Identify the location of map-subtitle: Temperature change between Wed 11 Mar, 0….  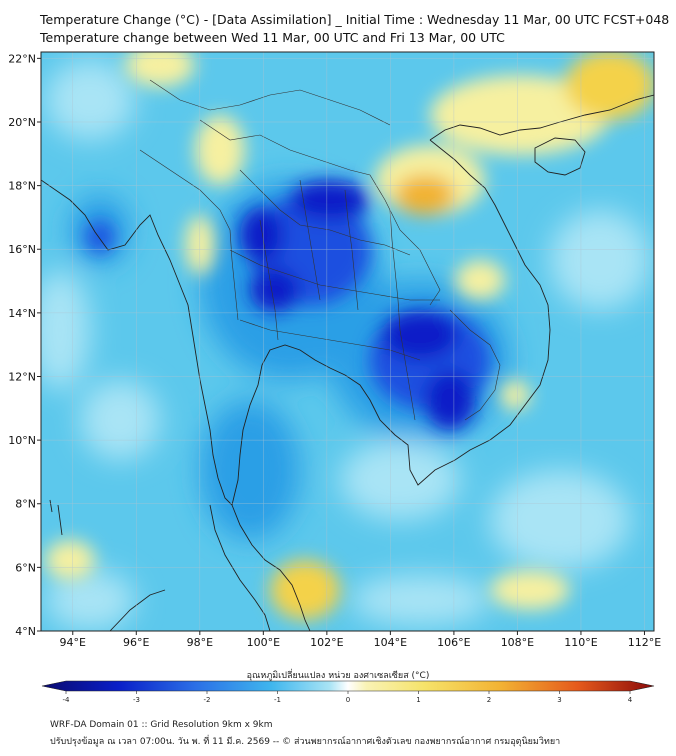
(272, 37).